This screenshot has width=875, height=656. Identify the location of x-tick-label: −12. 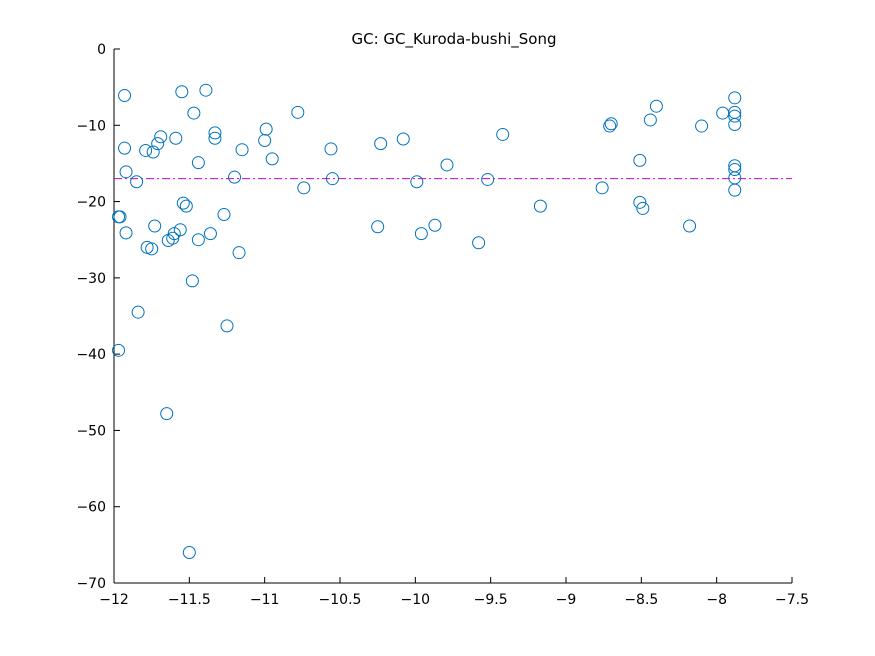
(114, 600).